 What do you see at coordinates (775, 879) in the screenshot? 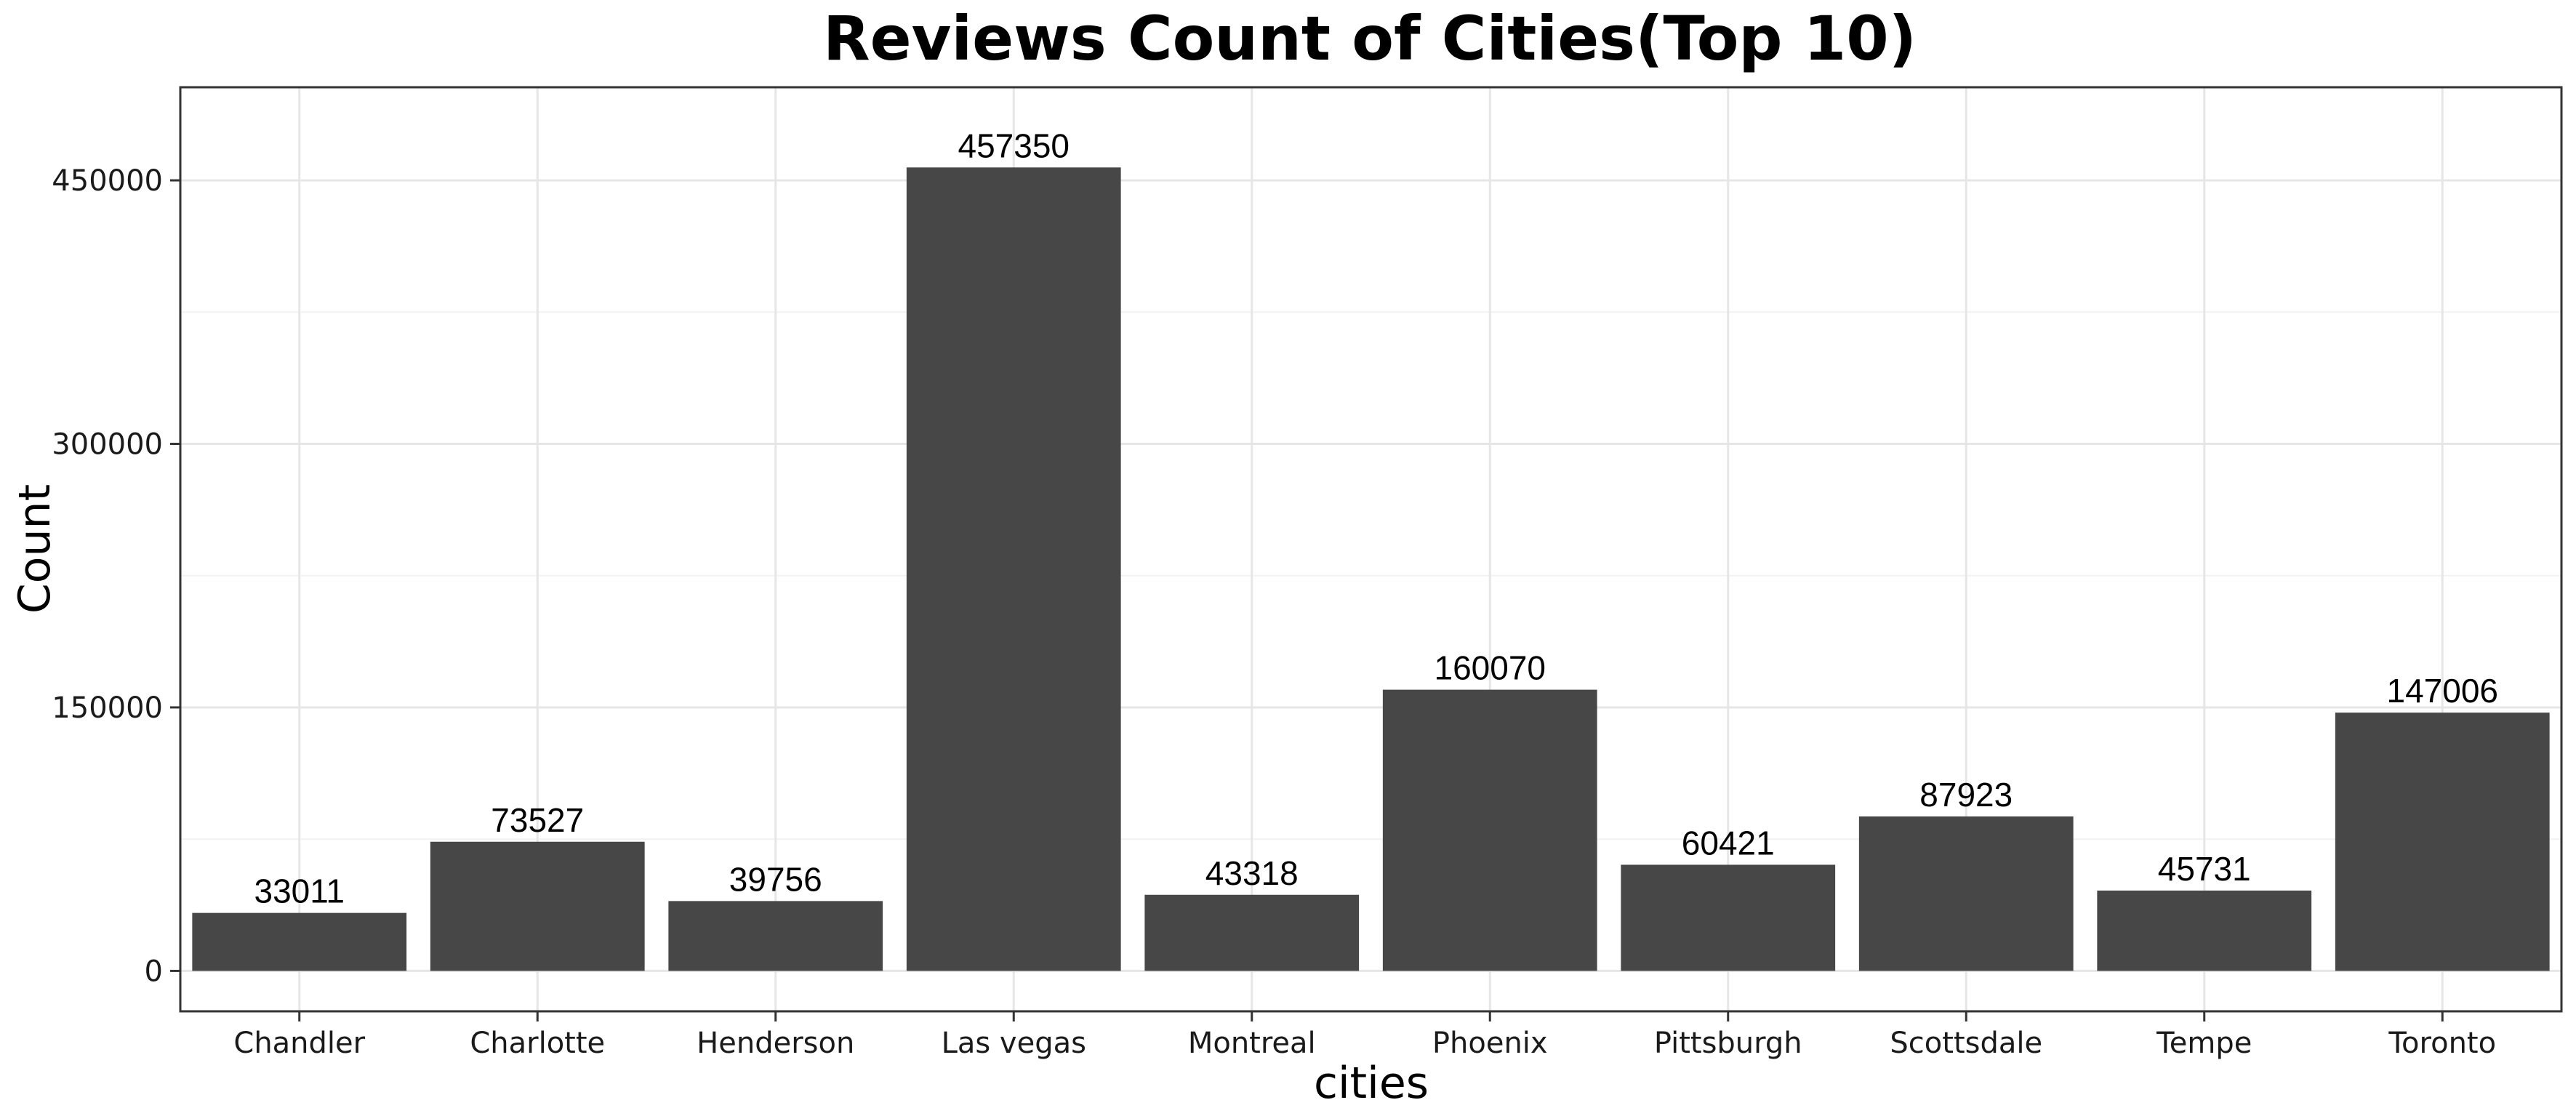
I see `data-label: 39756` at bounding box center [775, 879].